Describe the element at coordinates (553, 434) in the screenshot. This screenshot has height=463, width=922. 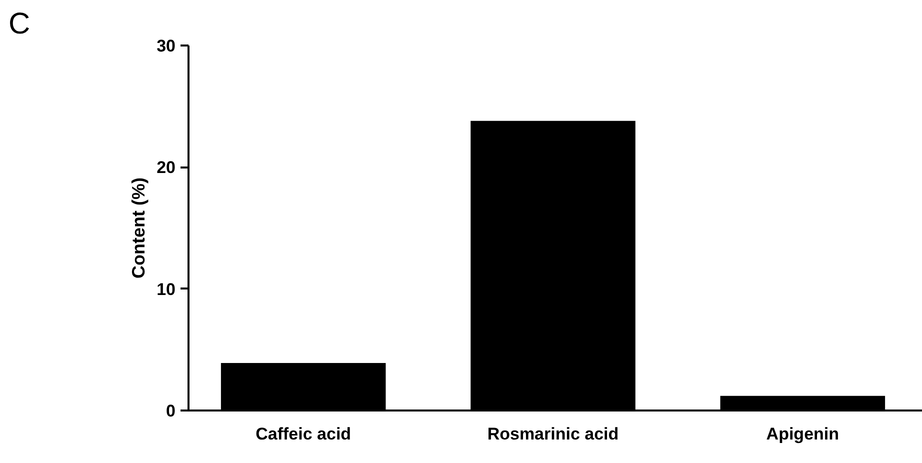
I see `x-tick-label: Rosmarinic acid` at that location.